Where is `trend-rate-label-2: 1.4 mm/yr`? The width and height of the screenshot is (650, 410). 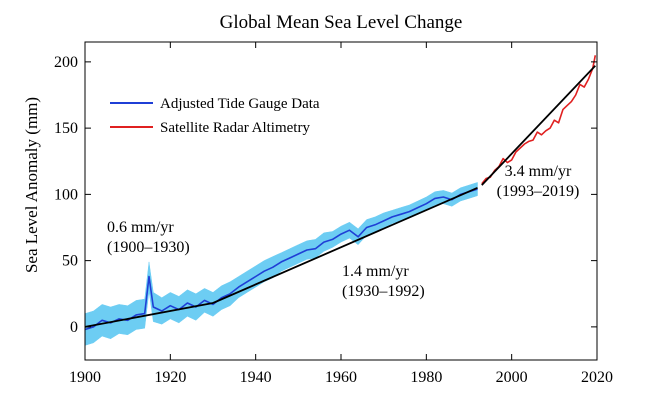 trend-rate-label-2: 1.4 mm/yr is located at coordinates (375, 271).